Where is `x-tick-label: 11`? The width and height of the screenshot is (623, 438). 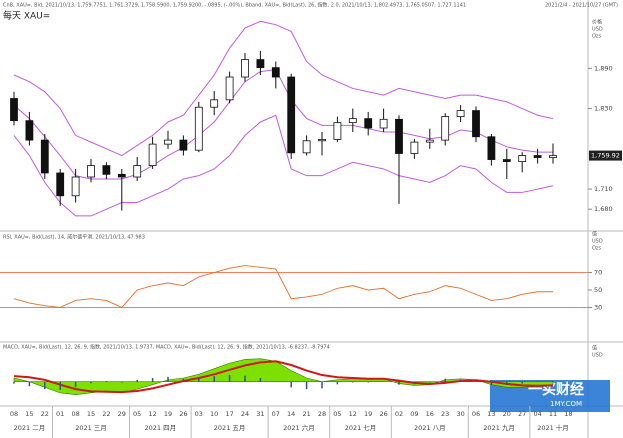 x-tick-label: 11 is located at coordinates (553, 414).